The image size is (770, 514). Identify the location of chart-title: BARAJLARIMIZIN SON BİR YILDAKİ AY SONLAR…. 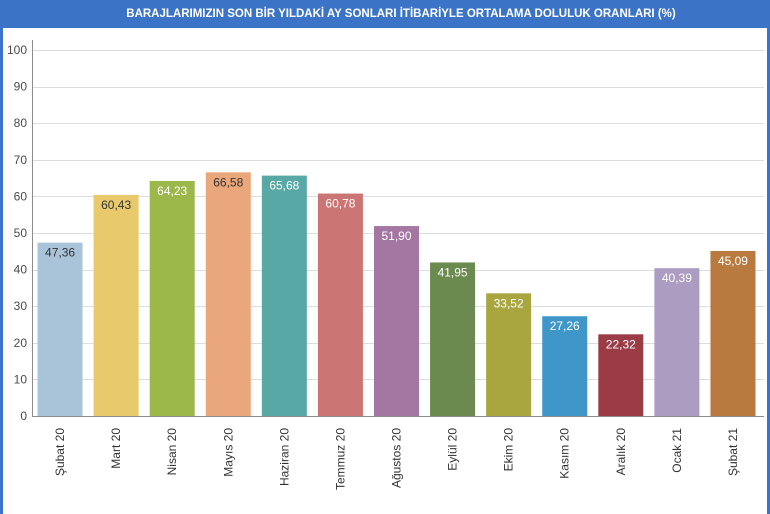
(401, 14).